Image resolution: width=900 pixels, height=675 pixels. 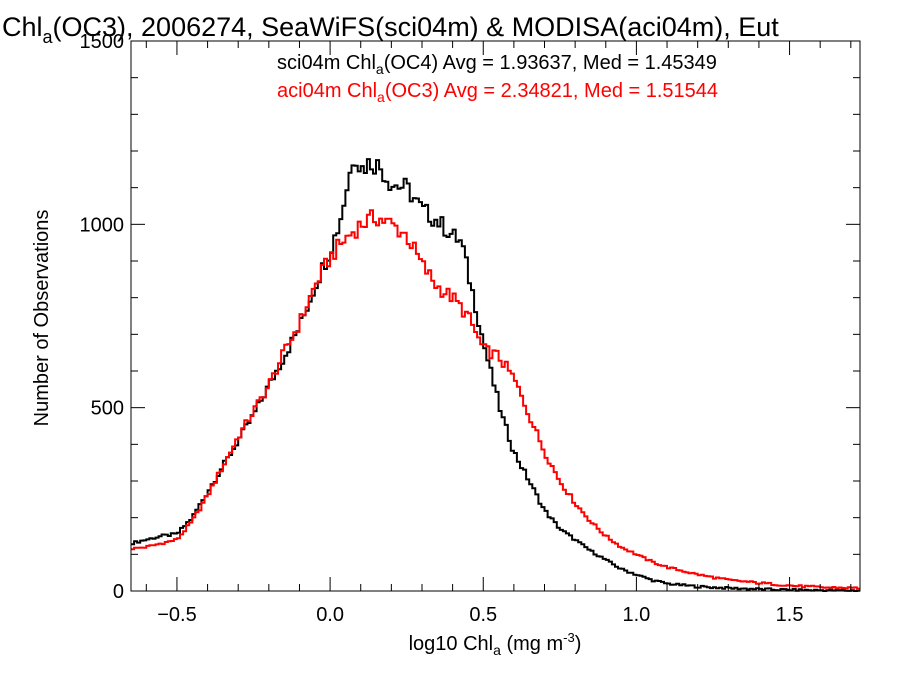 I want to click on x-tick-label: −0.5, so click(x=176, y=615).